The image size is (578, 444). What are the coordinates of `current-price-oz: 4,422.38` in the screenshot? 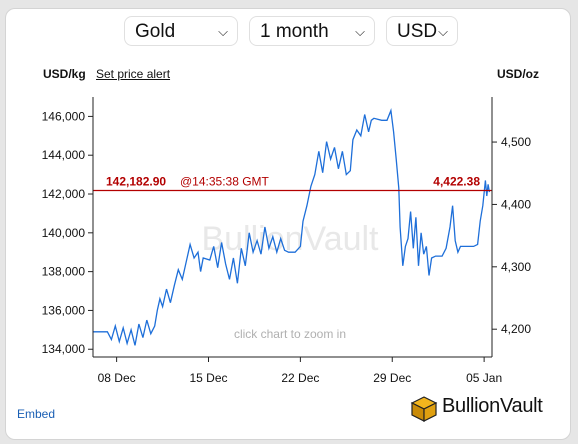 It's located at (456, 181).